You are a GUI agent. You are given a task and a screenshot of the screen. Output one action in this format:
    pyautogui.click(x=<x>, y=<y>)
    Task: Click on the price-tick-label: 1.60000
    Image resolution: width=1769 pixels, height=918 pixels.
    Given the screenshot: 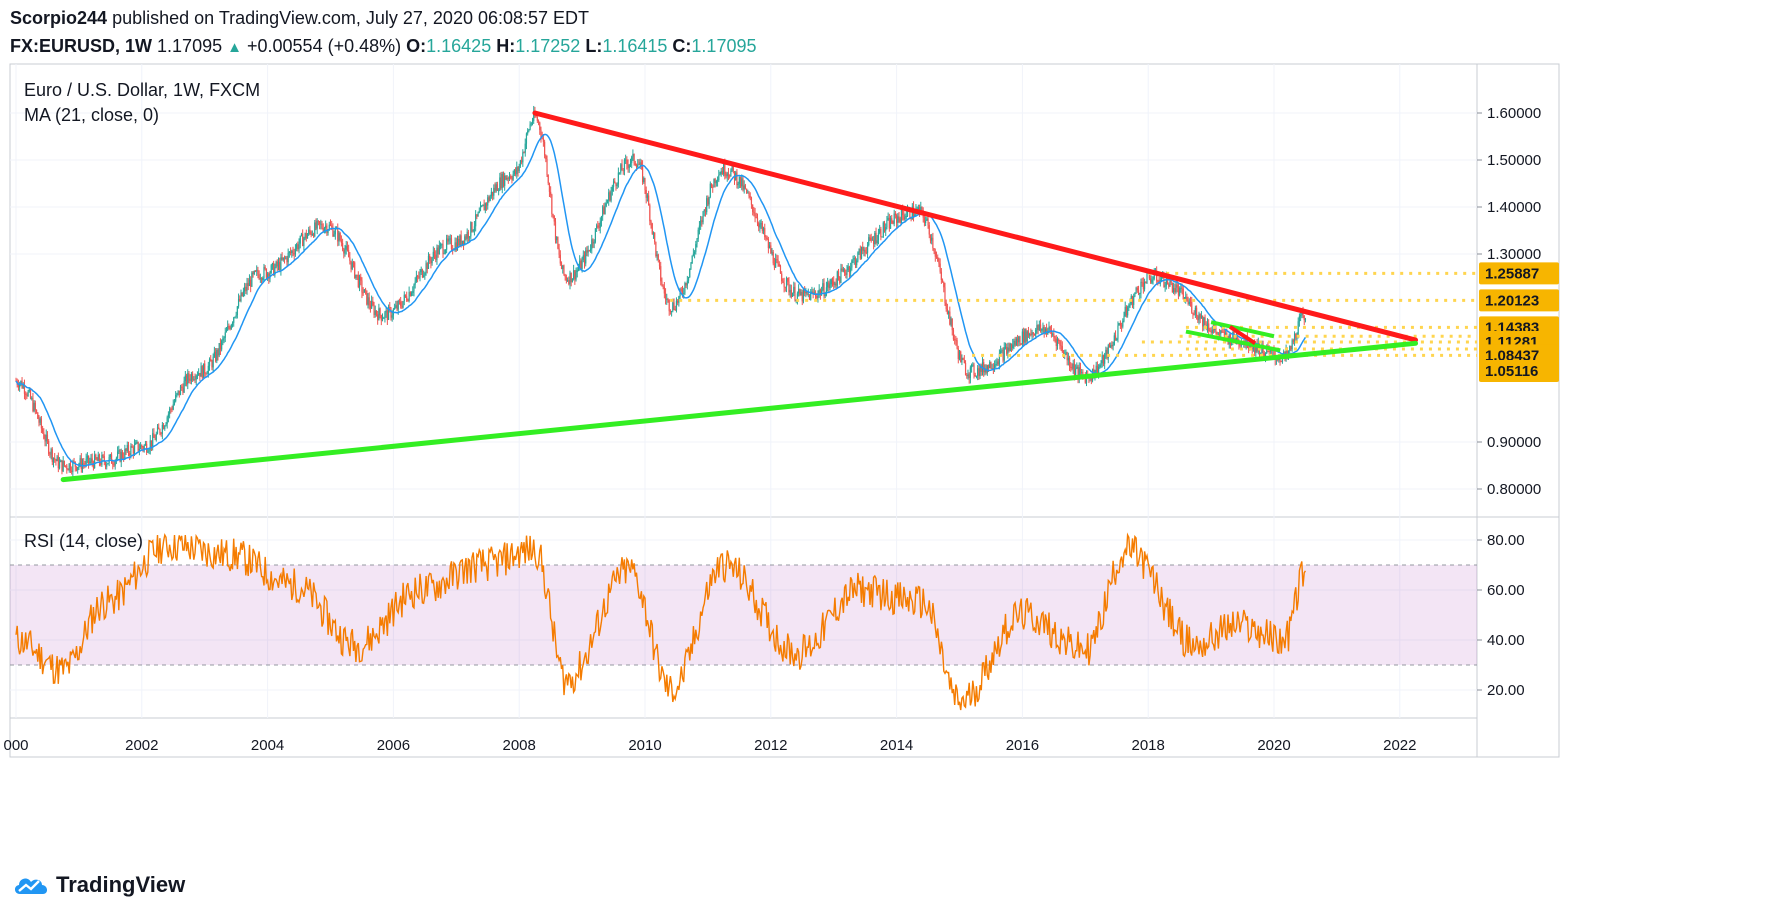 What is the action you would take?
    pyautogui.click(x=1514, y=113)
    